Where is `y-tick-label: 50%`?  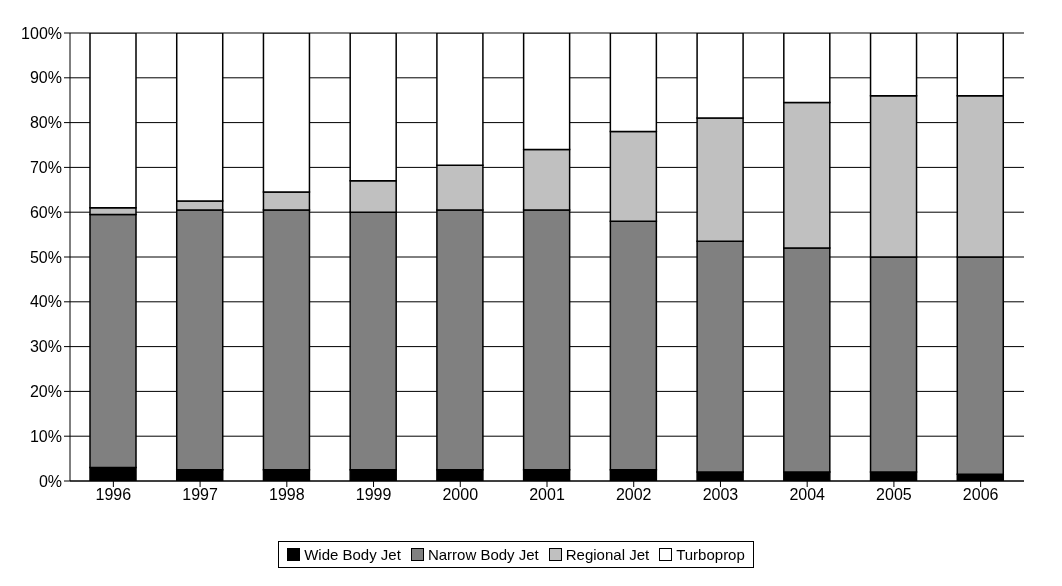
y-tick-label: 50% is located at coordinates (45, 257).